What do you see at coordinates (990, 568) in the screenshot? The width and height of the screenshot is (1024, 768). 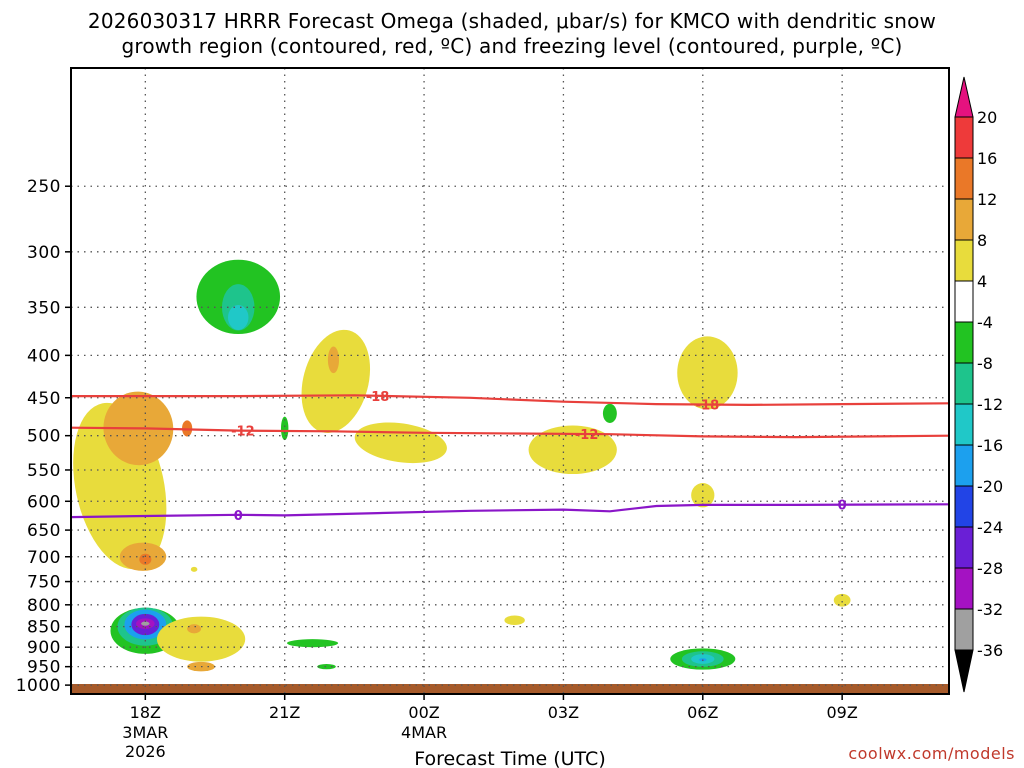 I see `colorbar-label: -28` at bounding box center [990, 568].